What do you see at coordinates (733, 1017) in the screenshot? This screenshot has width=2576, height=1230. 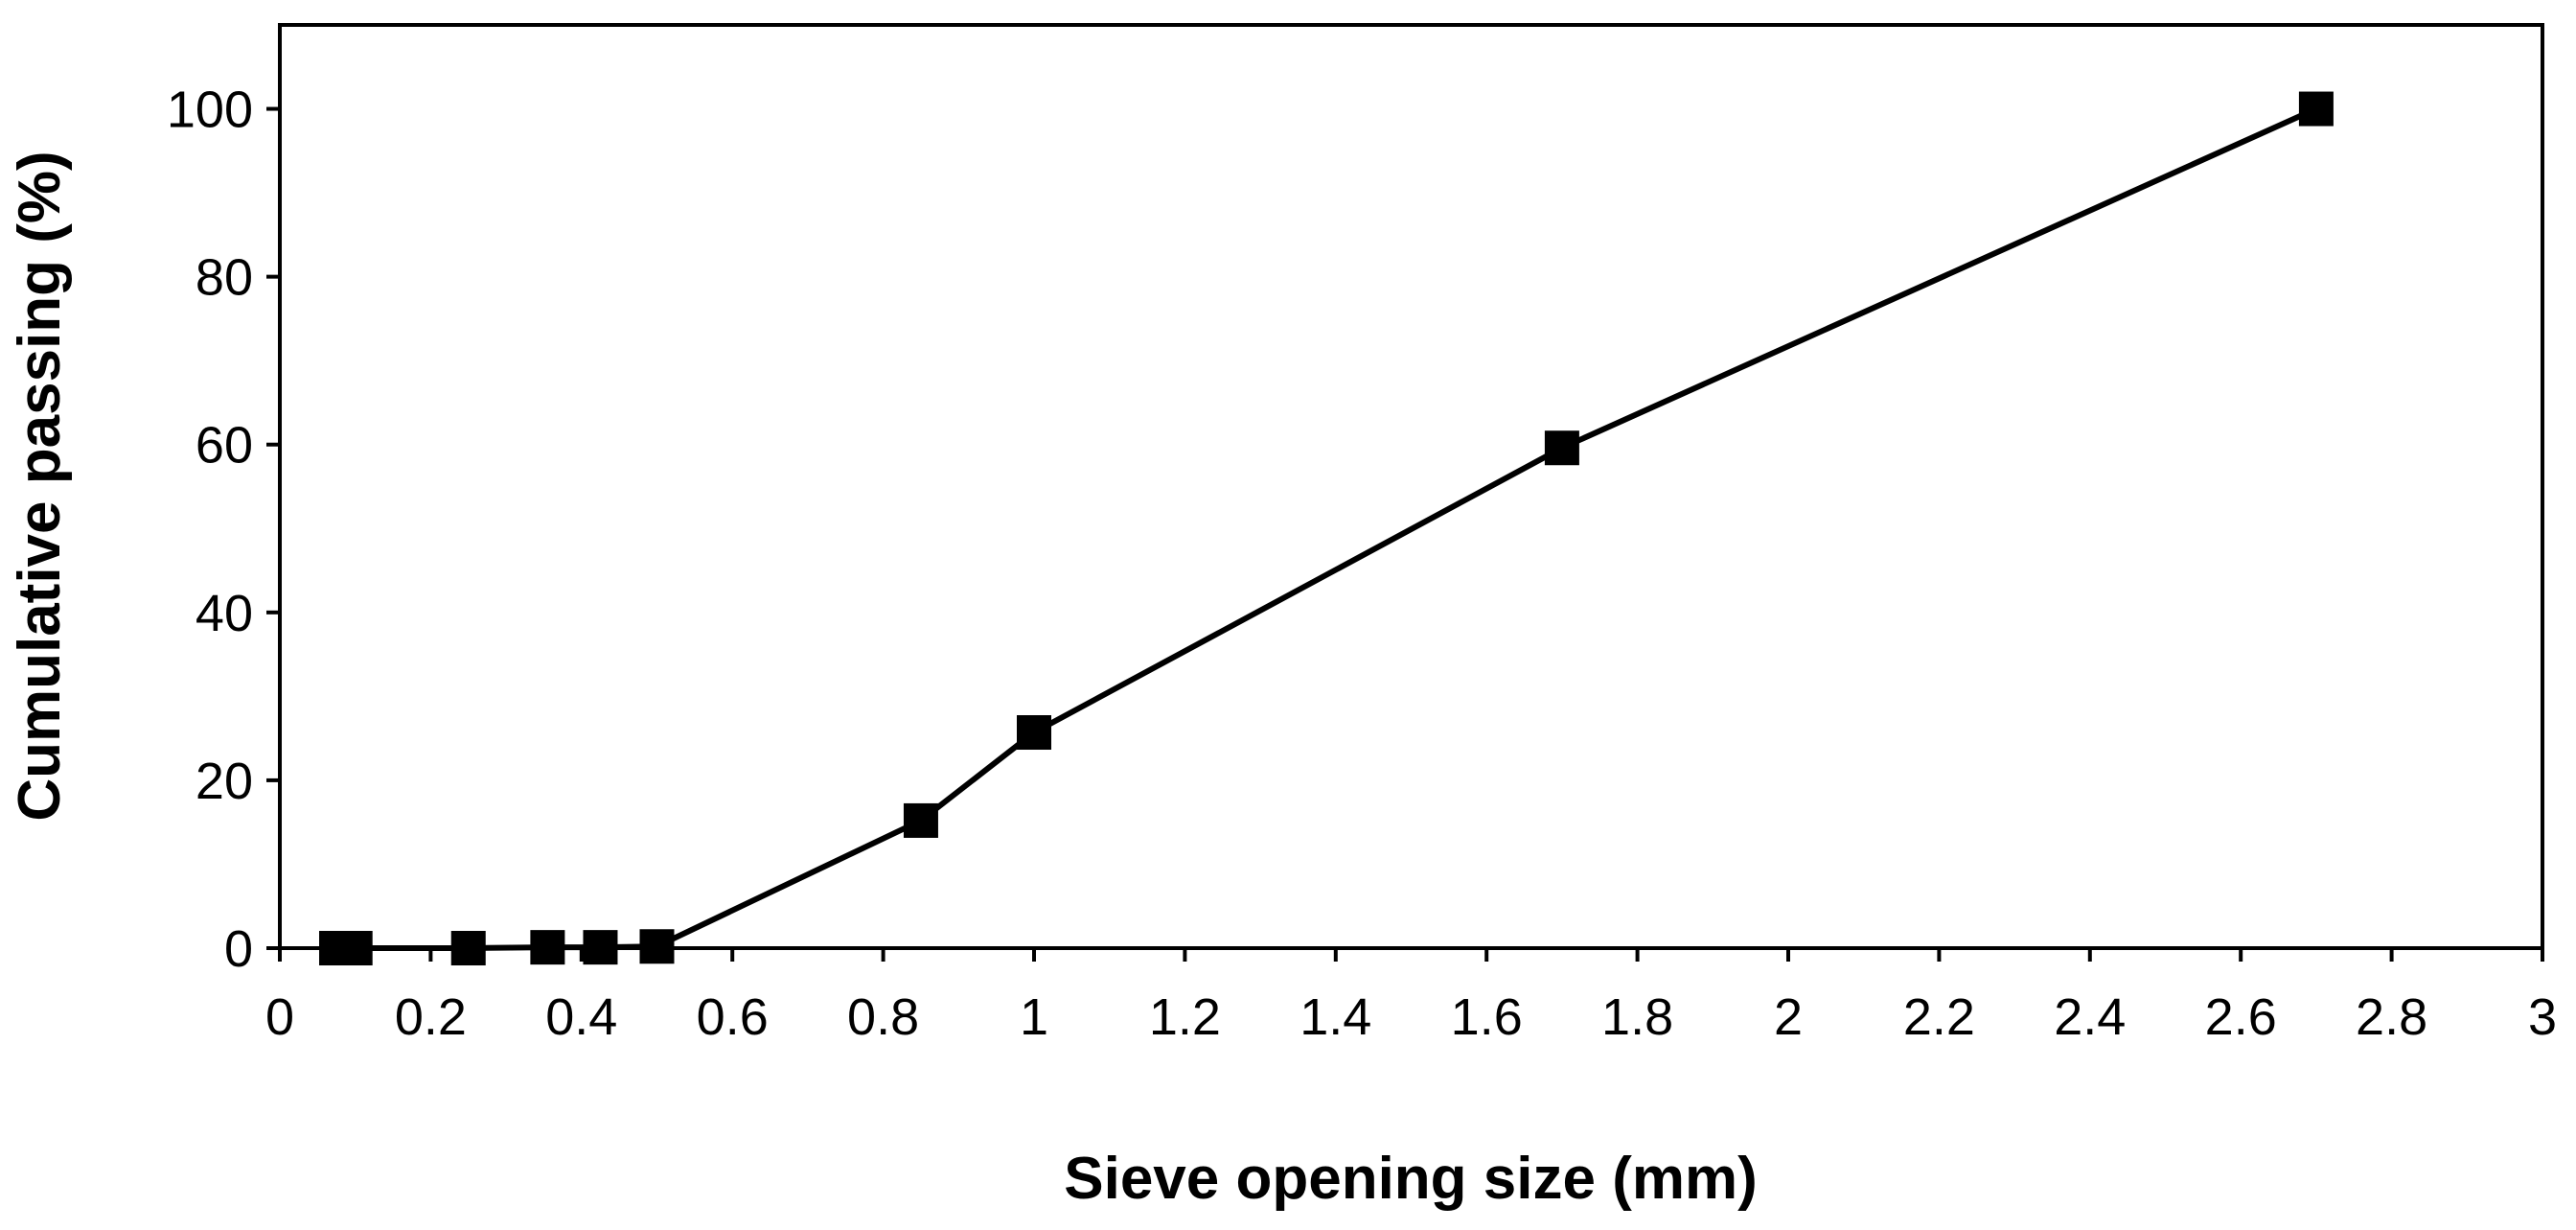 I see `x-tick-label: 0.6` at bounding box center [733, 1017].